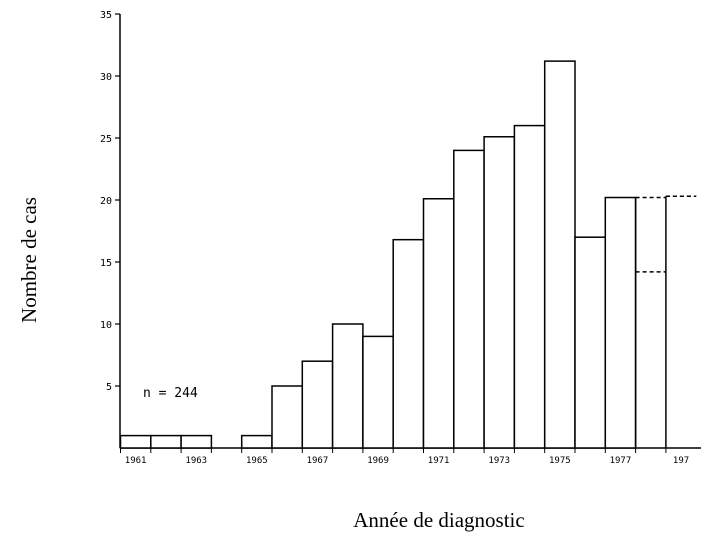 The image size is (701, 539). Describe the element at coordinates (106, 263) in the screenshot. I see `y-tick-label: 15` at that location.